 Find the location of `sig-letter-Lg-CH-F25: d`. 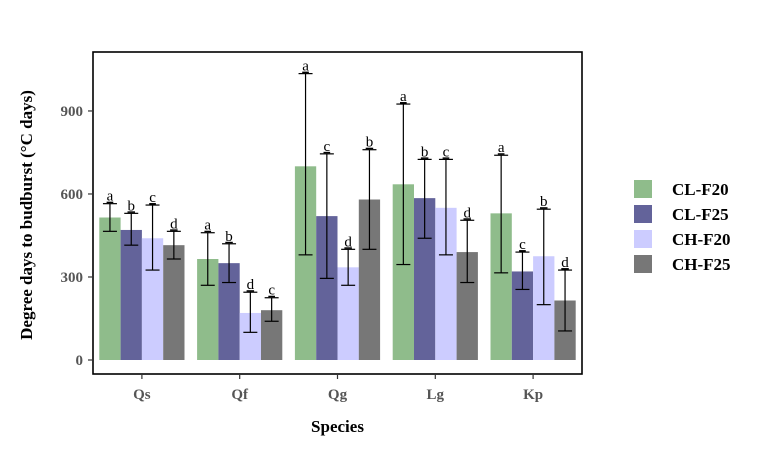

sig-letter-Lg-CH-F25: d is located at coordinates (468, 213).